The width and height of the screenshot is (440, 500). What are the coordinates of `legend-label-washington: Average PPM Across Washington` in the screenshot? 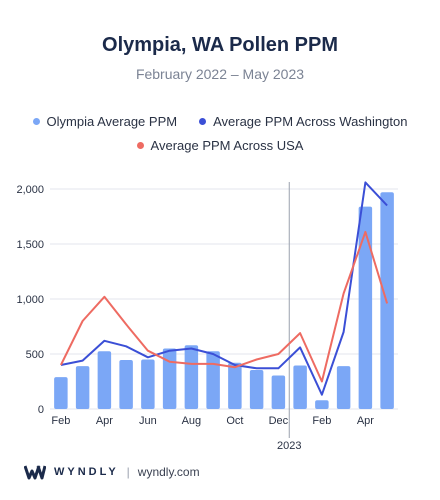 It's located at (310, 121).